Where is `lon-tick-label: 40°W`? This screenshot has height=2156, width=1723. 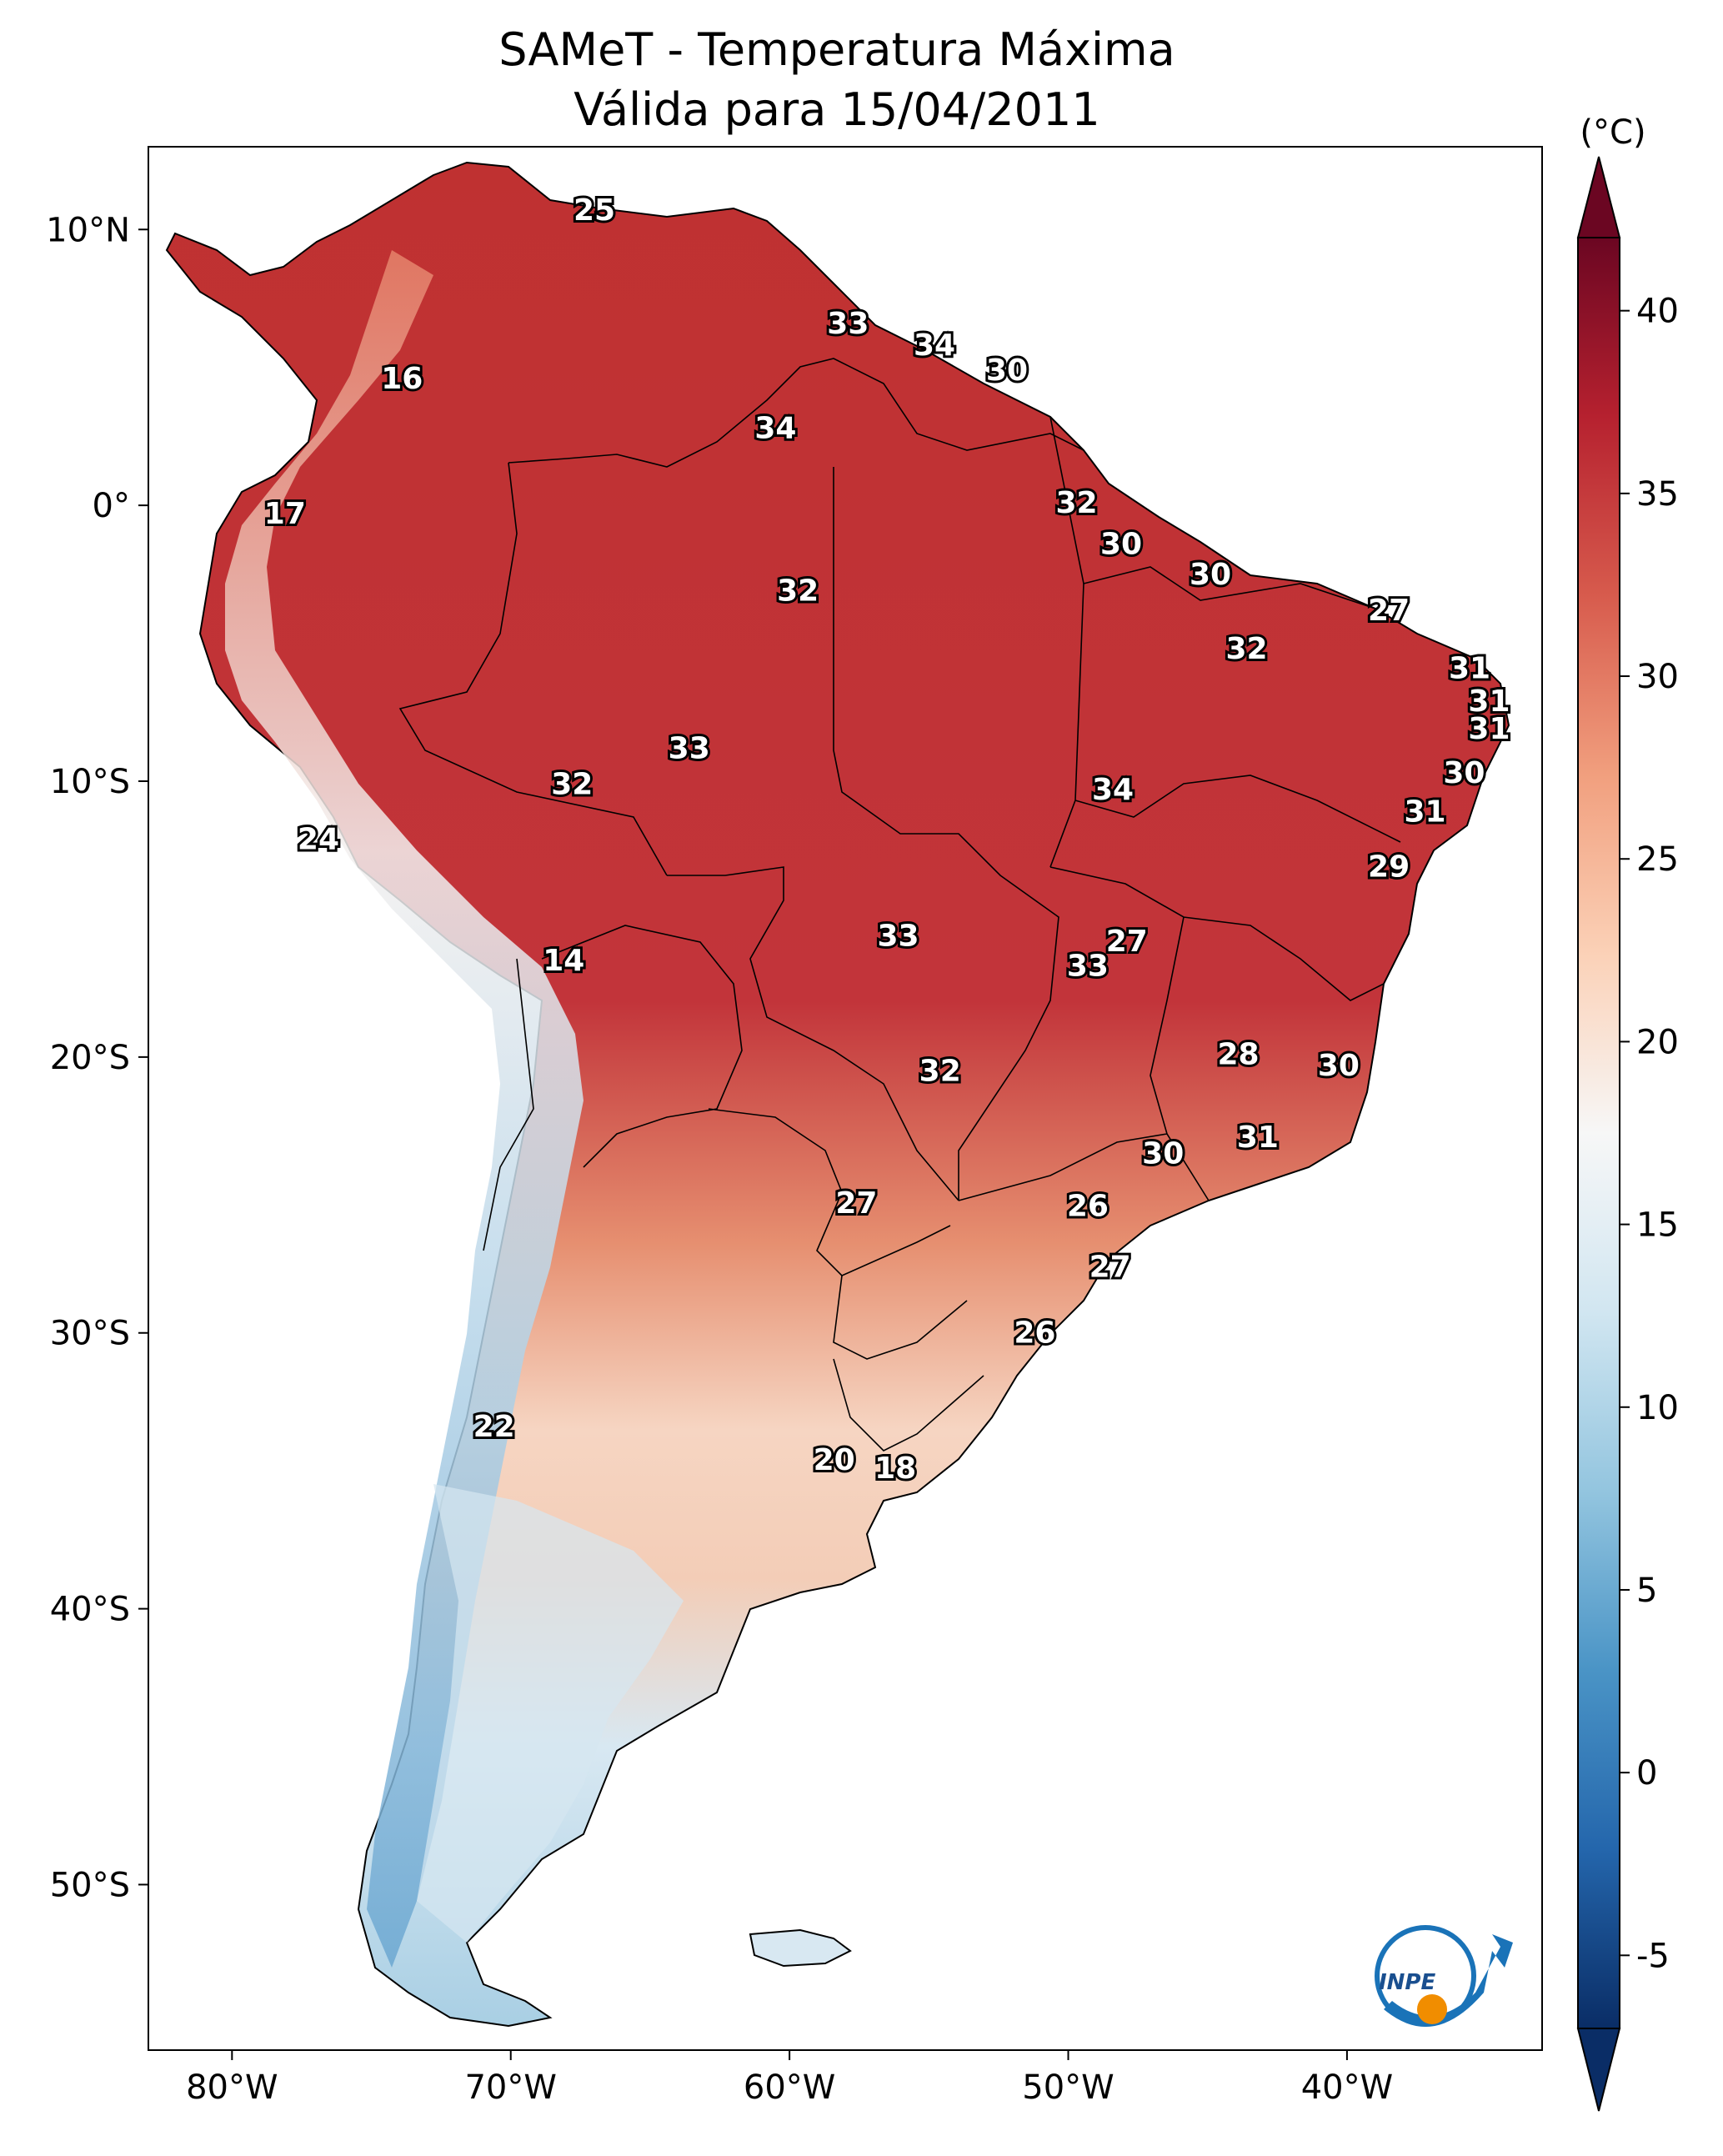 lon-tick-label: 40°W is located at coordinates (1347, 2087).